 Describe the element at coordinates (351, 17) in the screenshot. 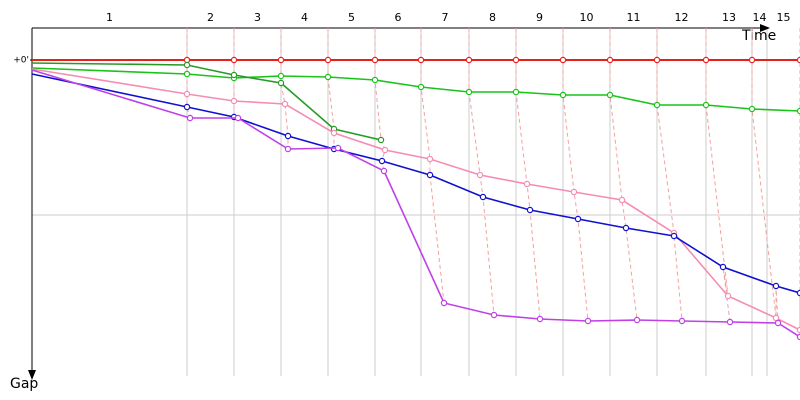

I see `lap-label: 5` at that location.